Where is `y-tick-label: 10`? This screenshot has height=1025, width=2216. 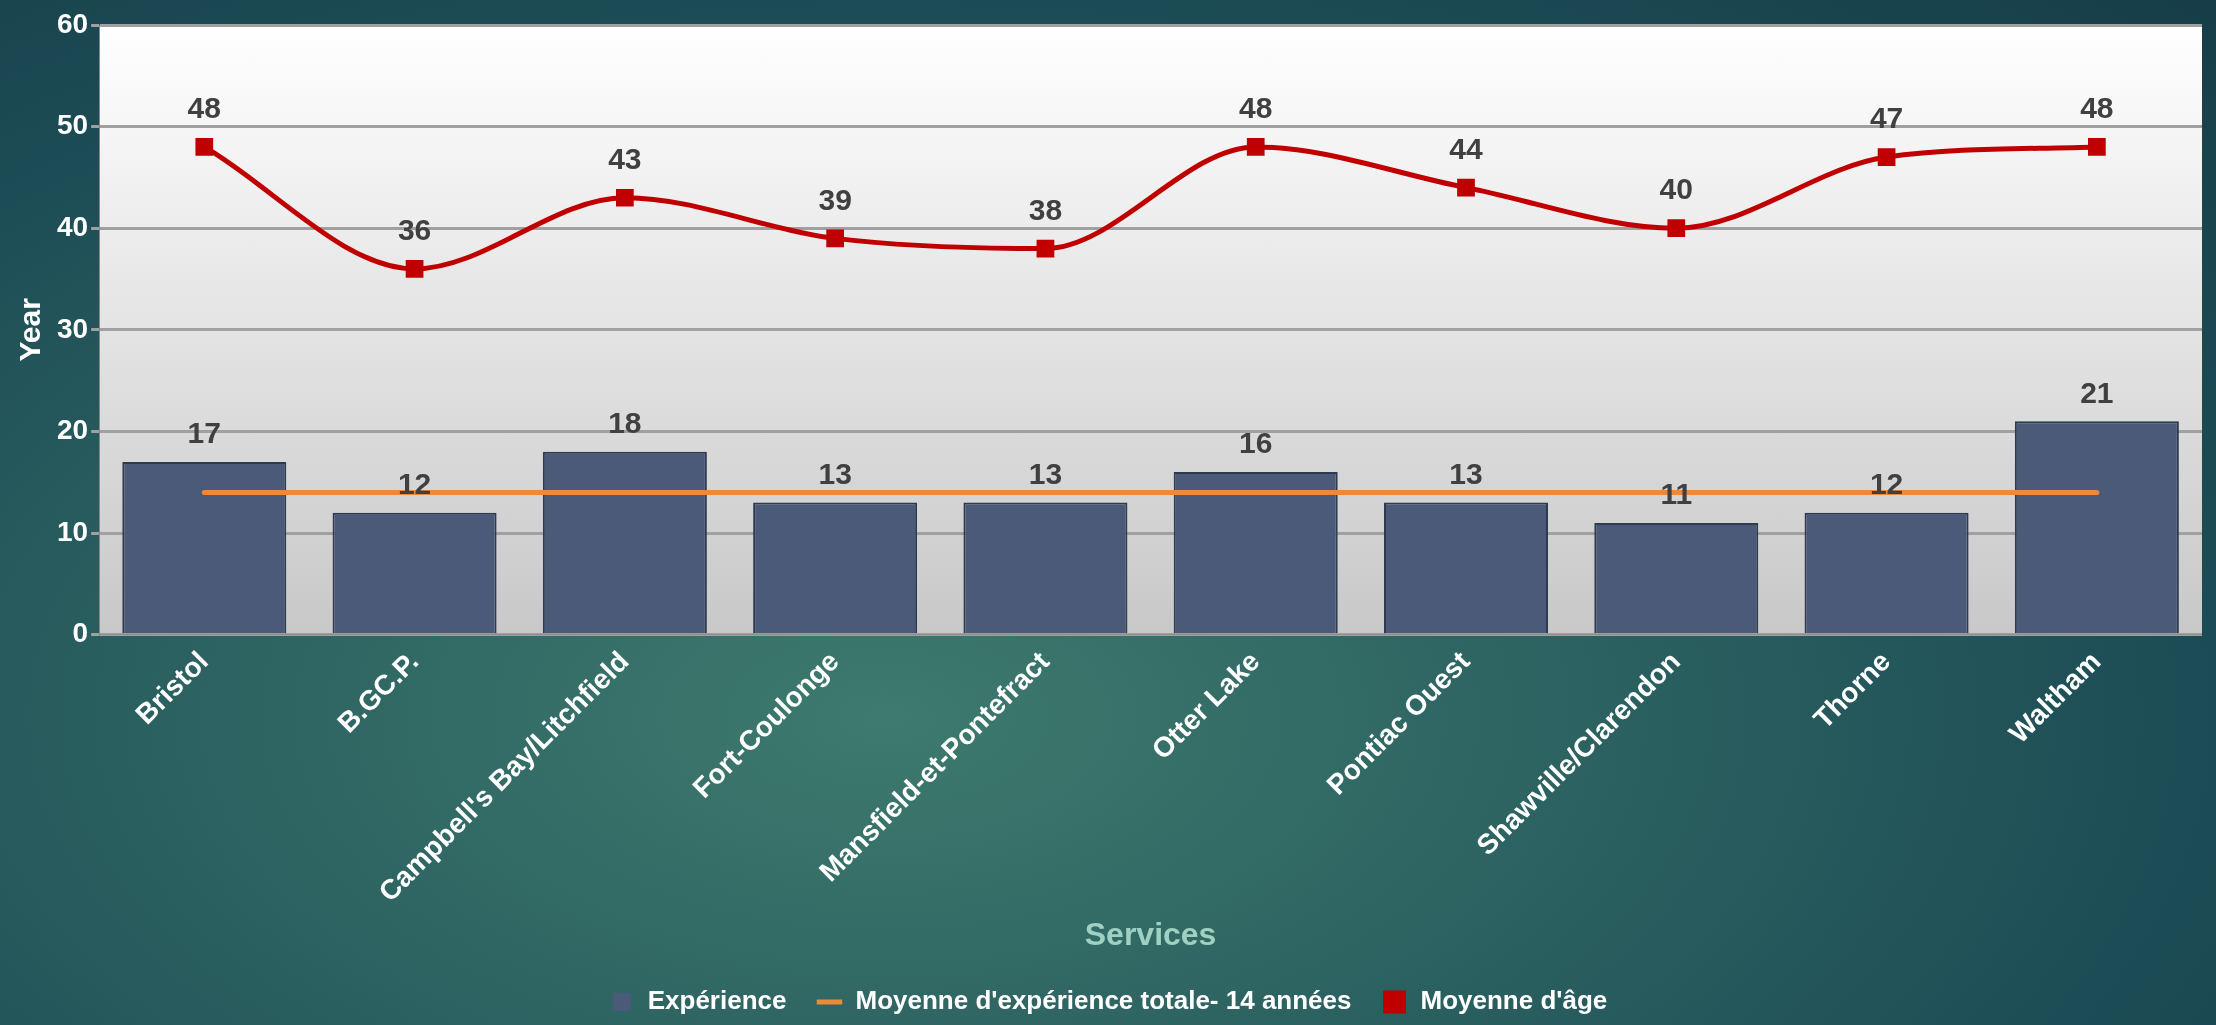
y-tick-label: 10 is located at coordinates (72, 531).